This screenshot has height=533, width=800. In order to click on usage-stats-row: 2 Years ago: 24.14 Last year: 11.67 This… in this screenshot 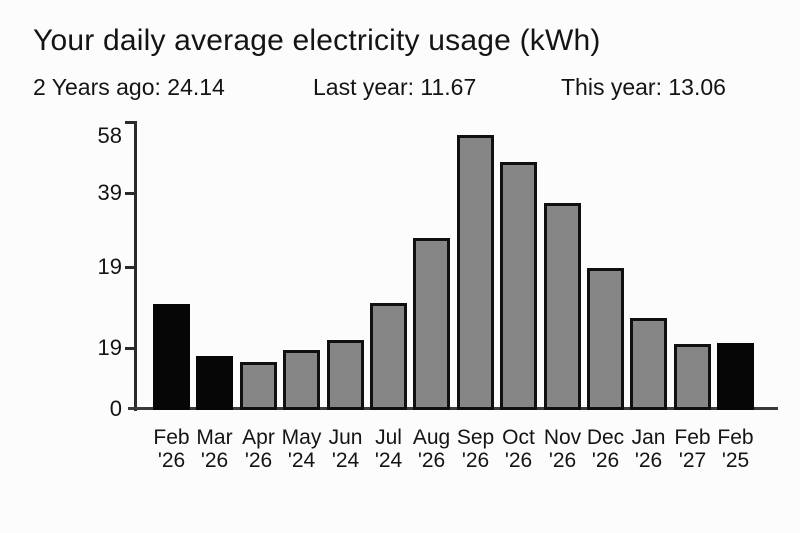, I will do `click(400, 89)`.